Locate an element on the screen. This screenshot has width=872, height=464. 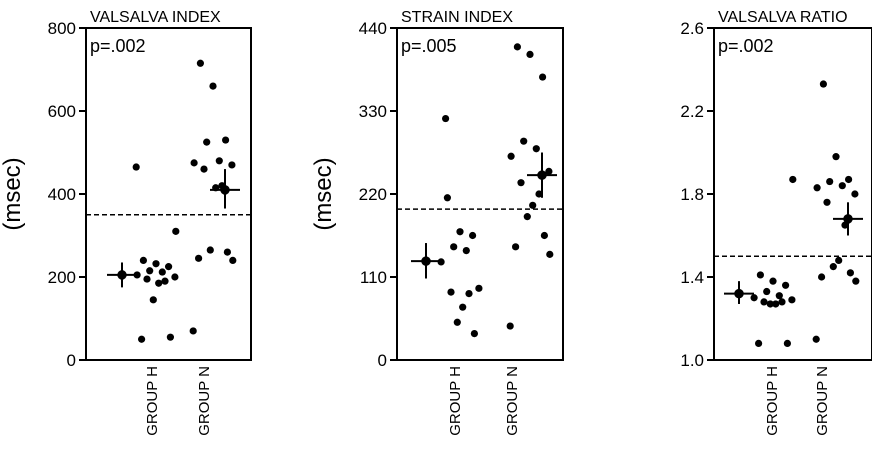
y-tick-label: 330 is located at coordinates (373, 111).